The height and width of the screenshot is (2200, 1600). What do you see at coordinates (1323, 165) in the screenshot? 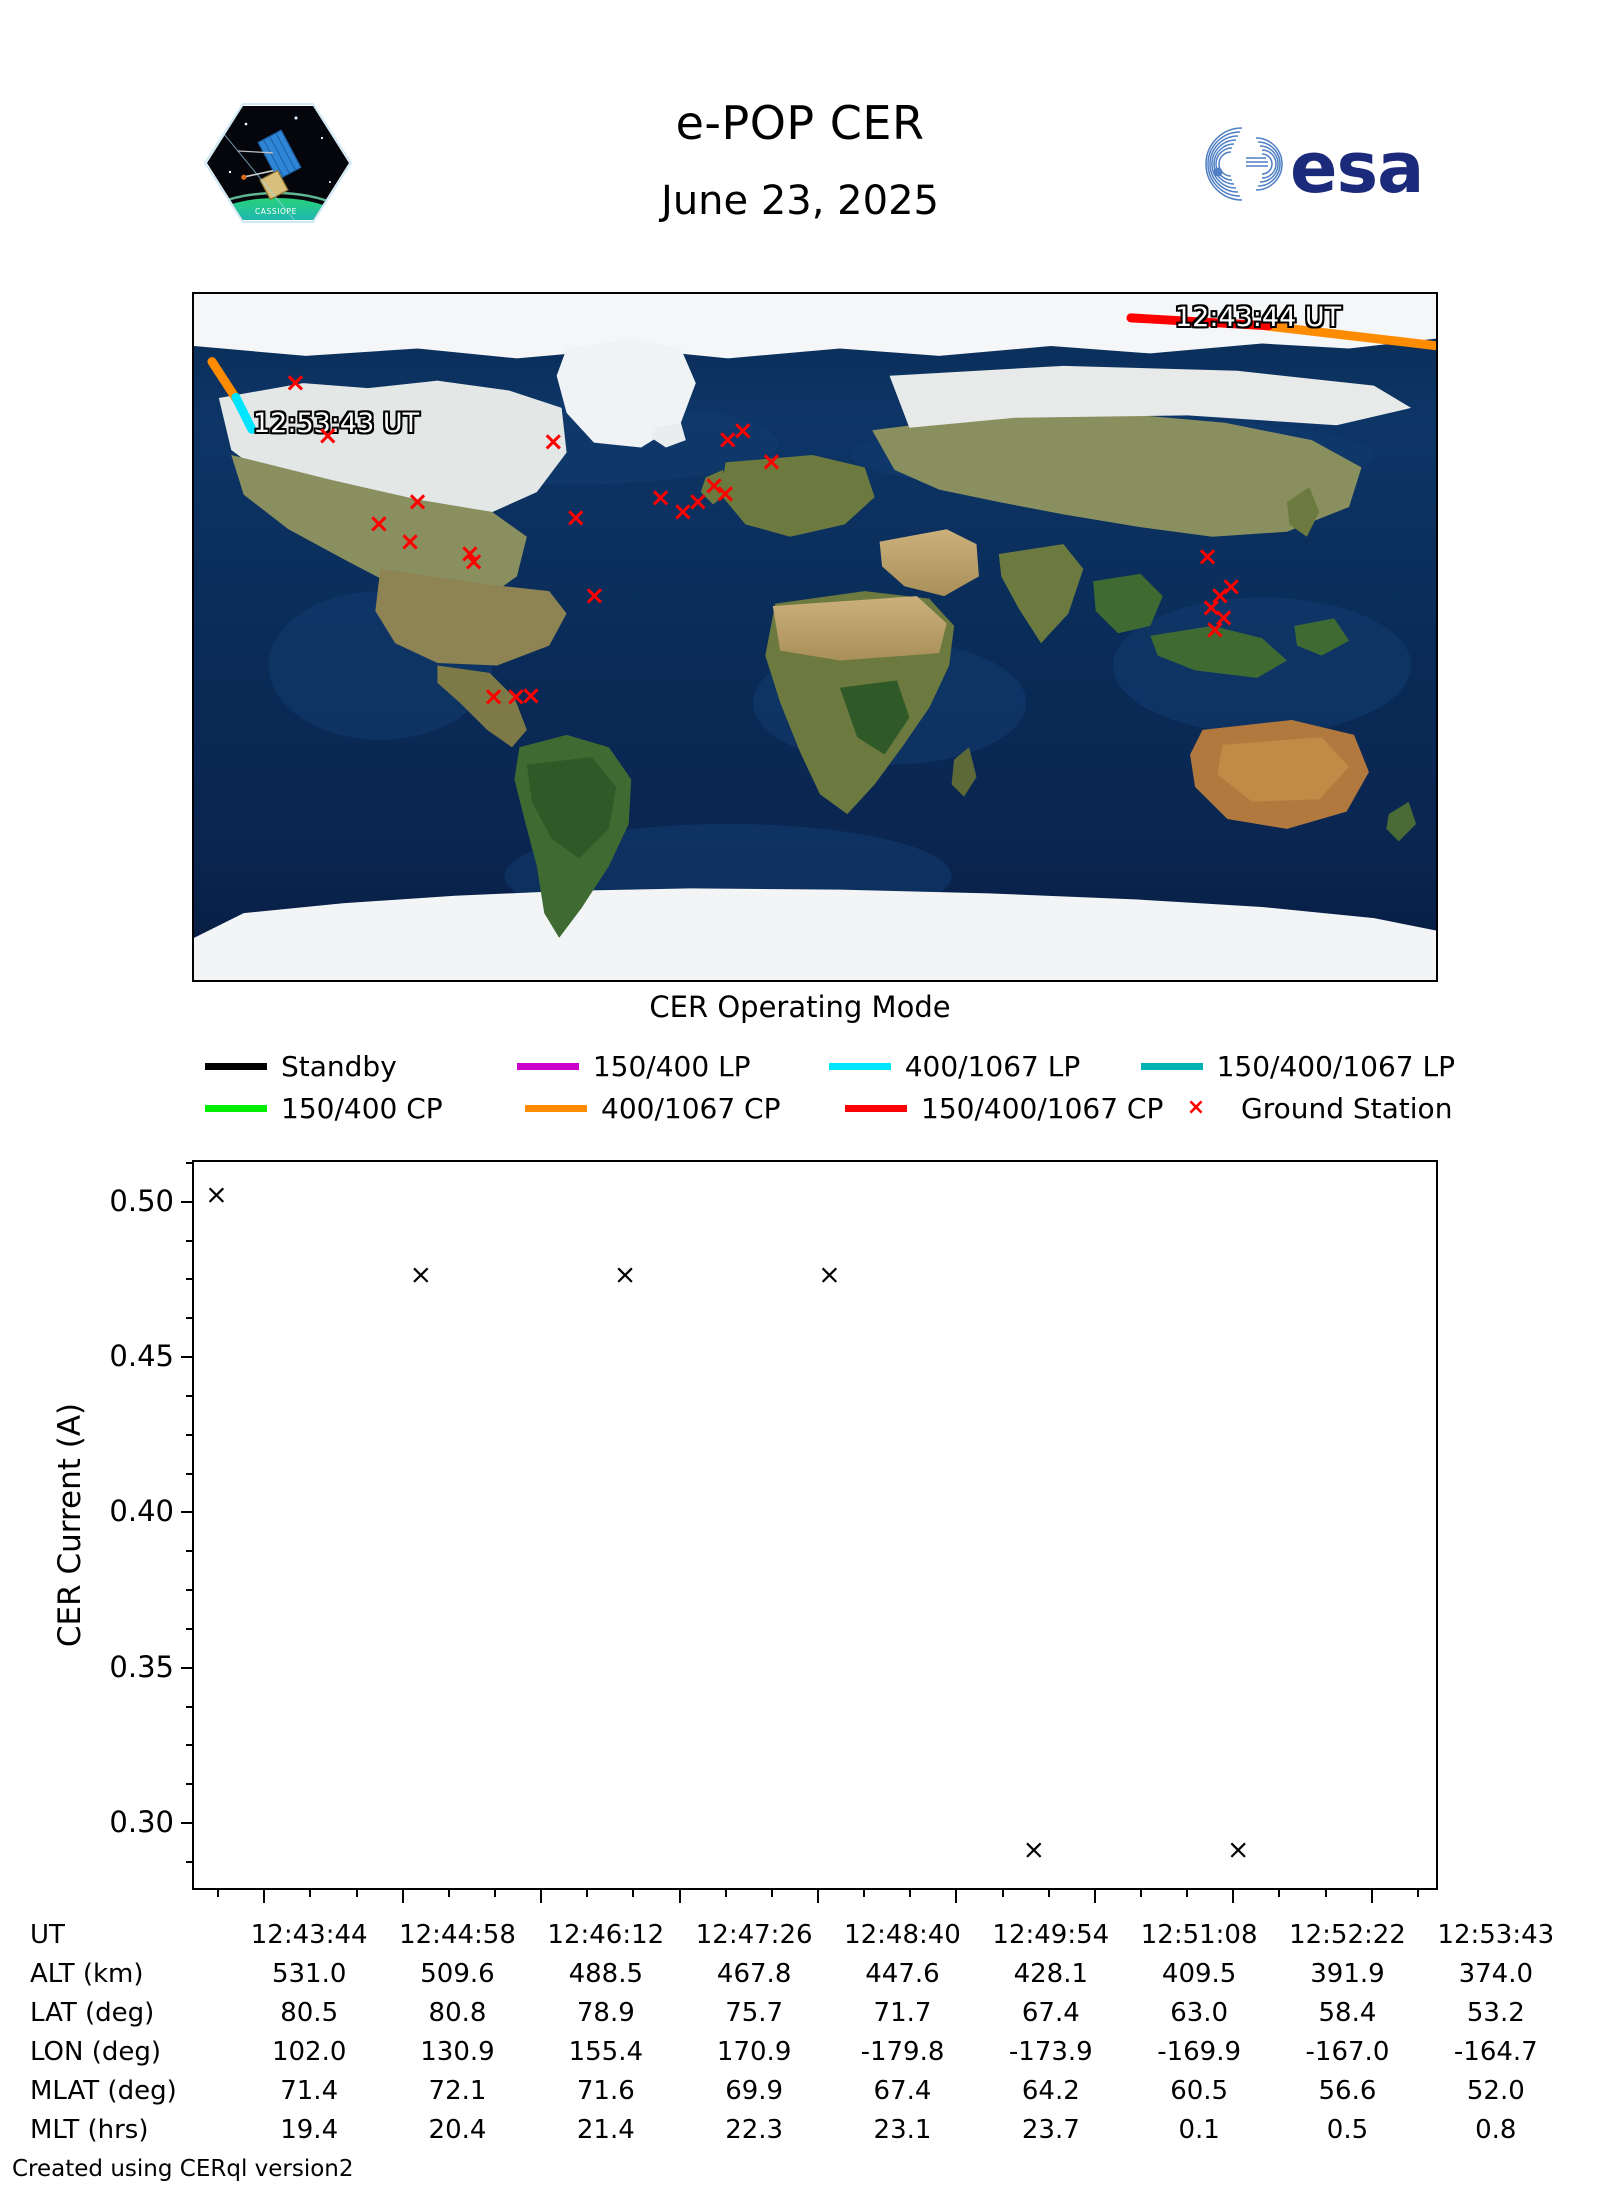
I see `esa-logo: esa` at bounding box center [1323, 165].